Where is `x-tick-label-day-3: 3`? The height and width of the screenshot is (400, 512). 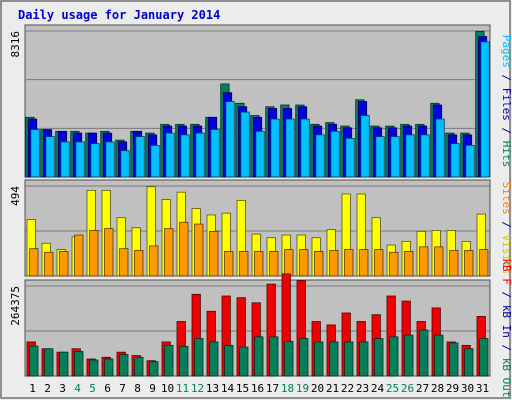
x-tick-label-day-3: 3 is located at coordinates (62, 388).